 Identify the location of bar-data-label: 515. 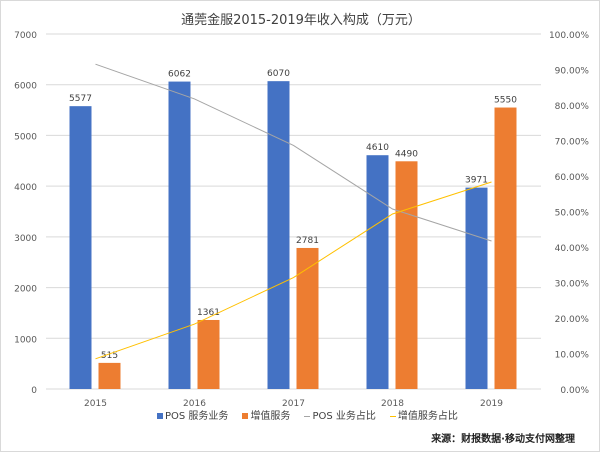
(109, 356).